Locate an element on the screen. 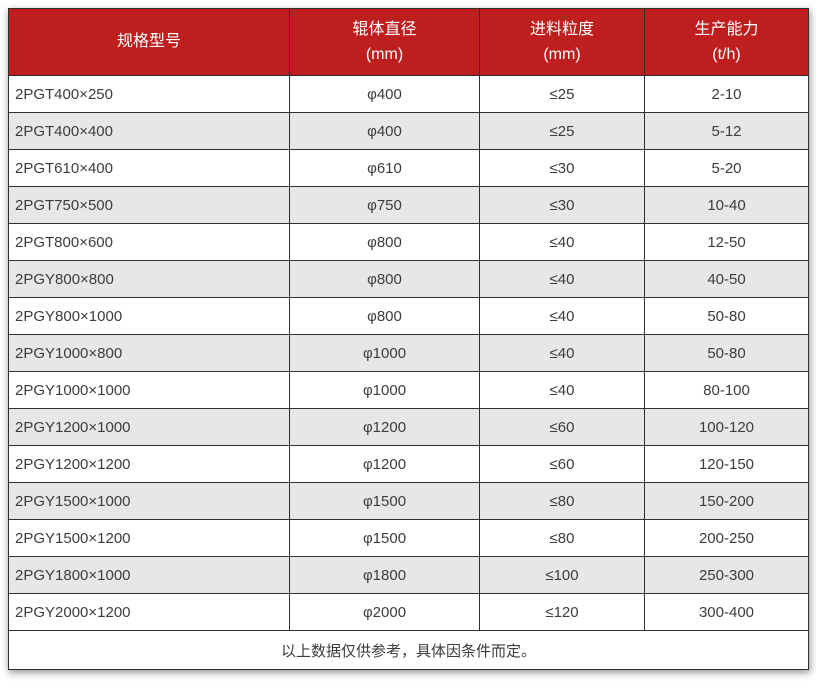  header-col-capacity: 生产能力 (t/h) is located at coordinates (726, 42).